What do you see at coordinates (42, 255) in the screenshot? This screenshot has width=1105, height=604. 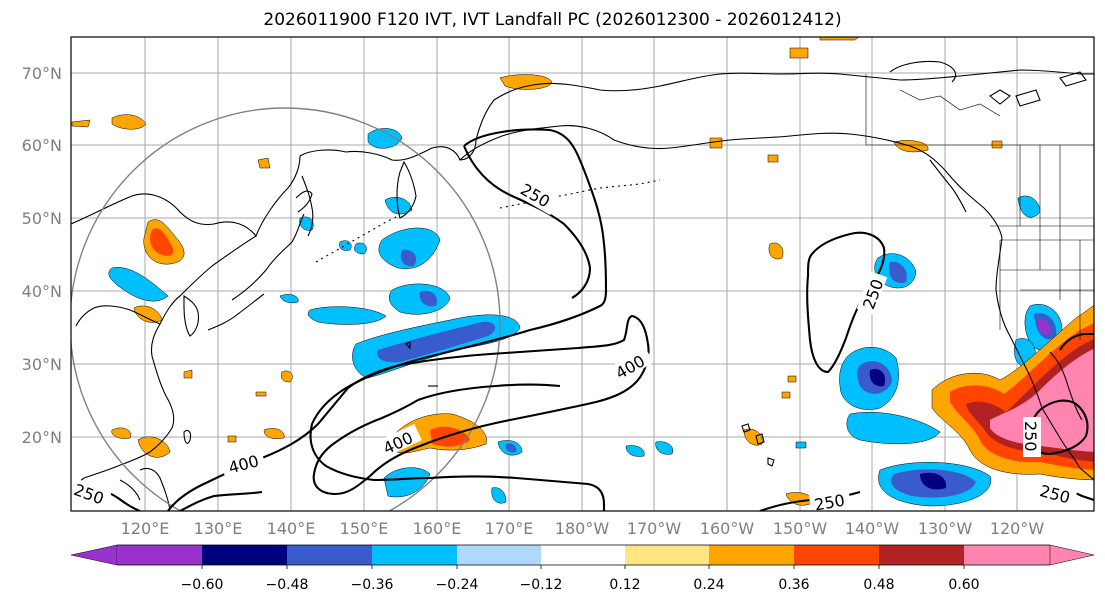 I see `latitude-labels: 70°N 60°N 50°N 40°N 30°N 20°N` at bounding box center [42, 255].